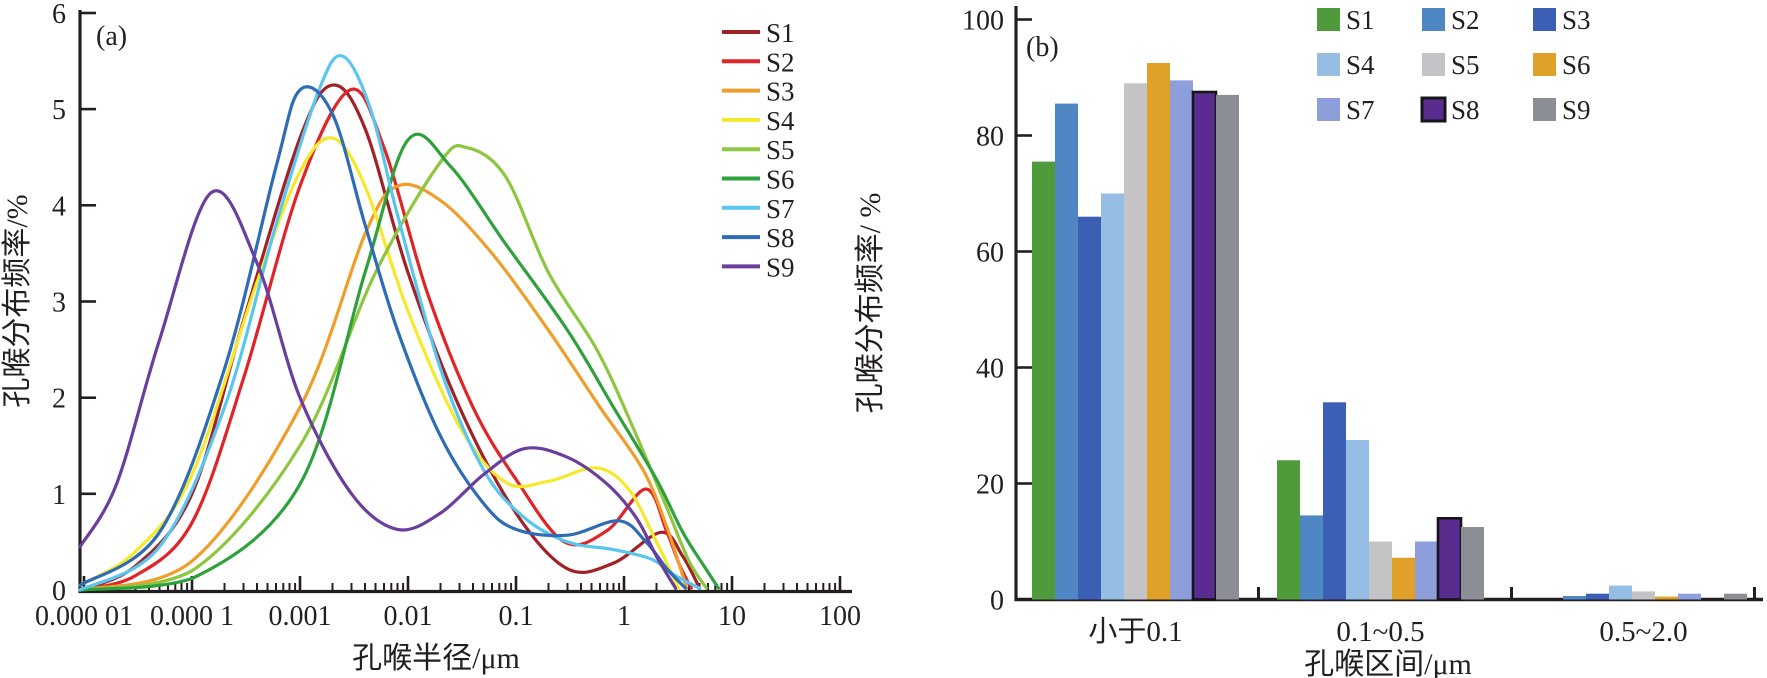 This screenshot has width=1767, height=678. I want to click on bar-S2-group3, so click(1574, 598).